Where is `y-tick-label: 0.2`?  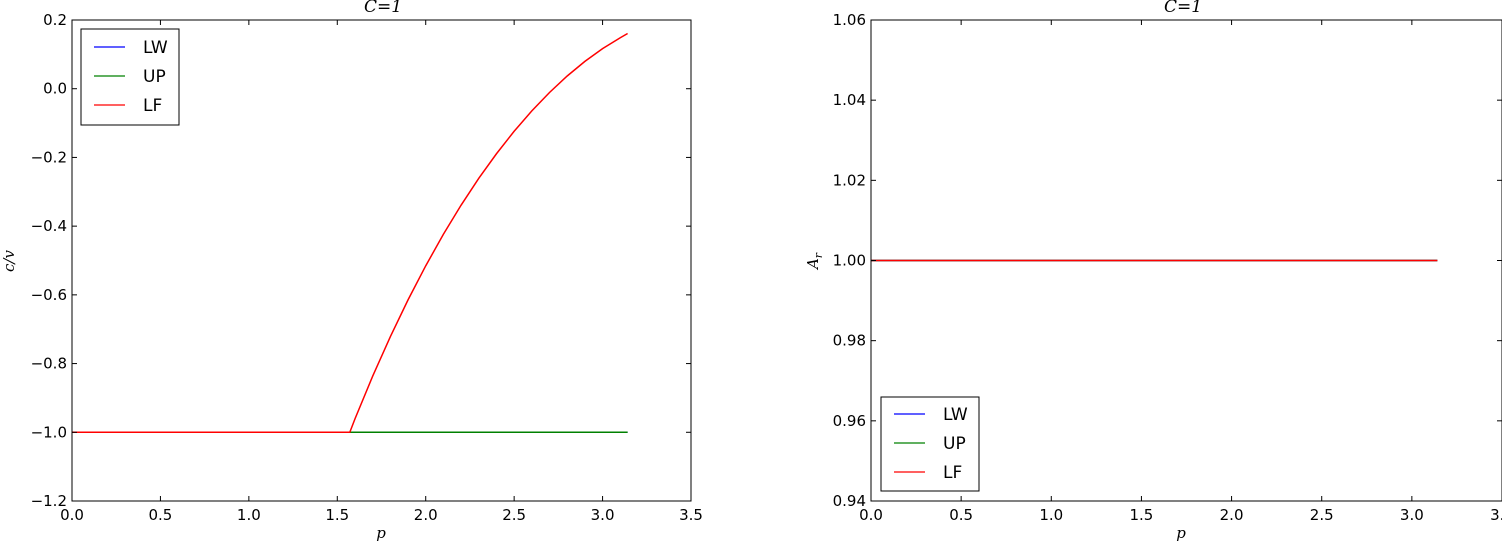 y-tick-label: 0.2 is located at coordinates (55, 20).